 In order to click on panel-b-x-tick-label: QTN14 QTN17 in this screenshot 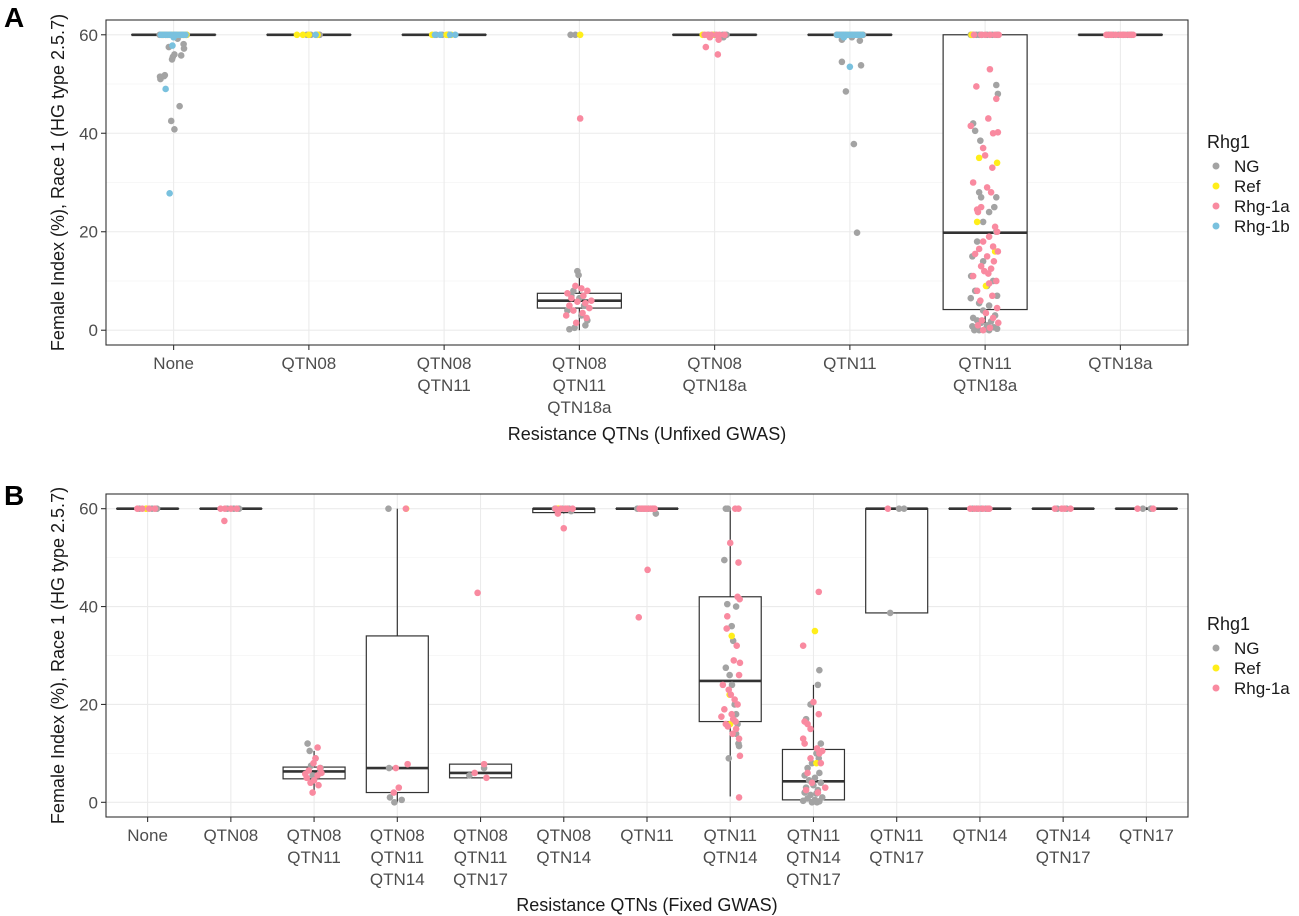, I will do `click(1063, 846)`.